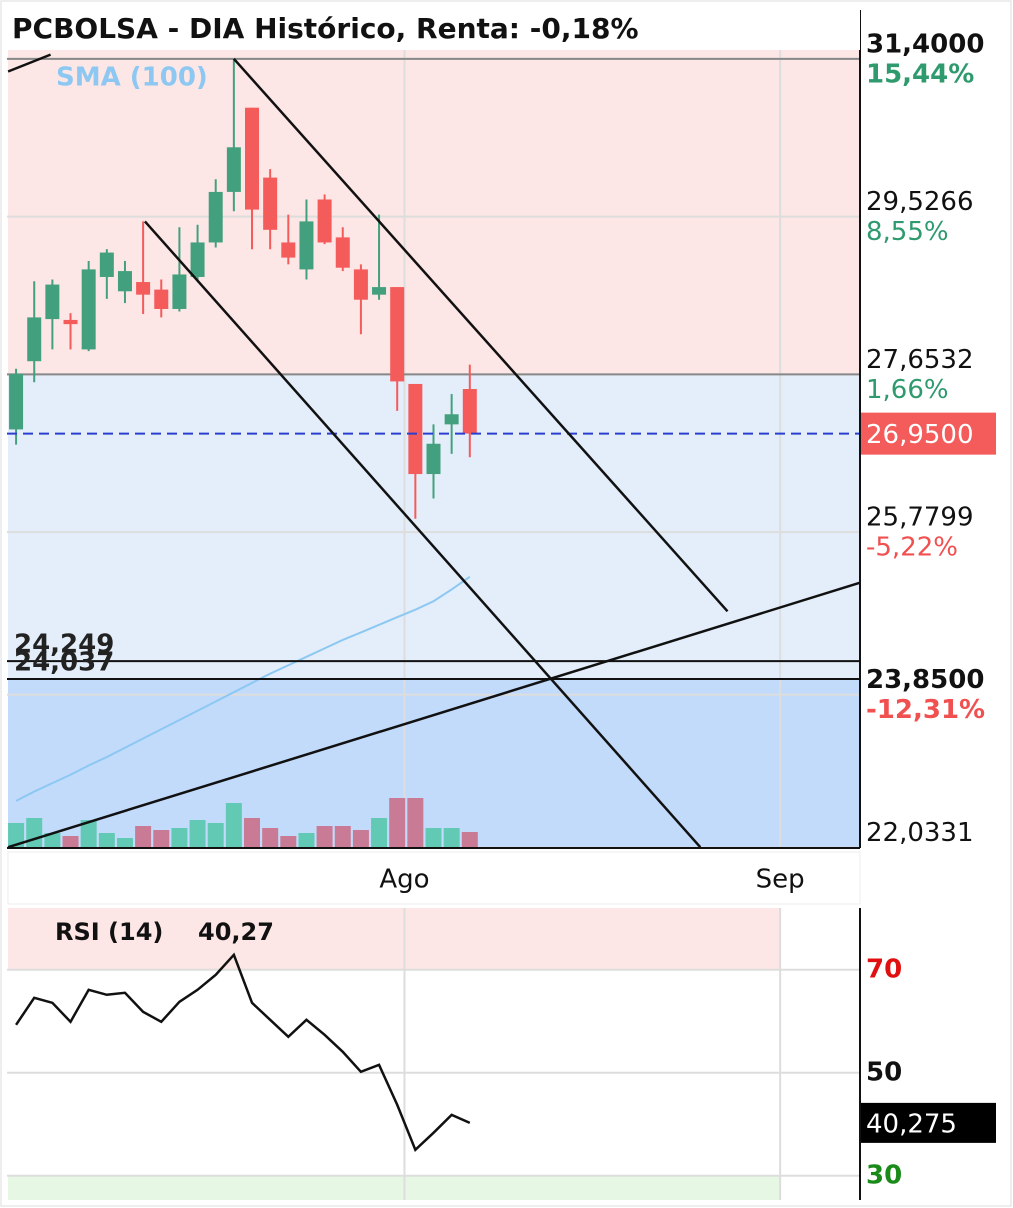 This screenshot has height=1208, width=1013. I want to click on trend-line, so click(29, 63).